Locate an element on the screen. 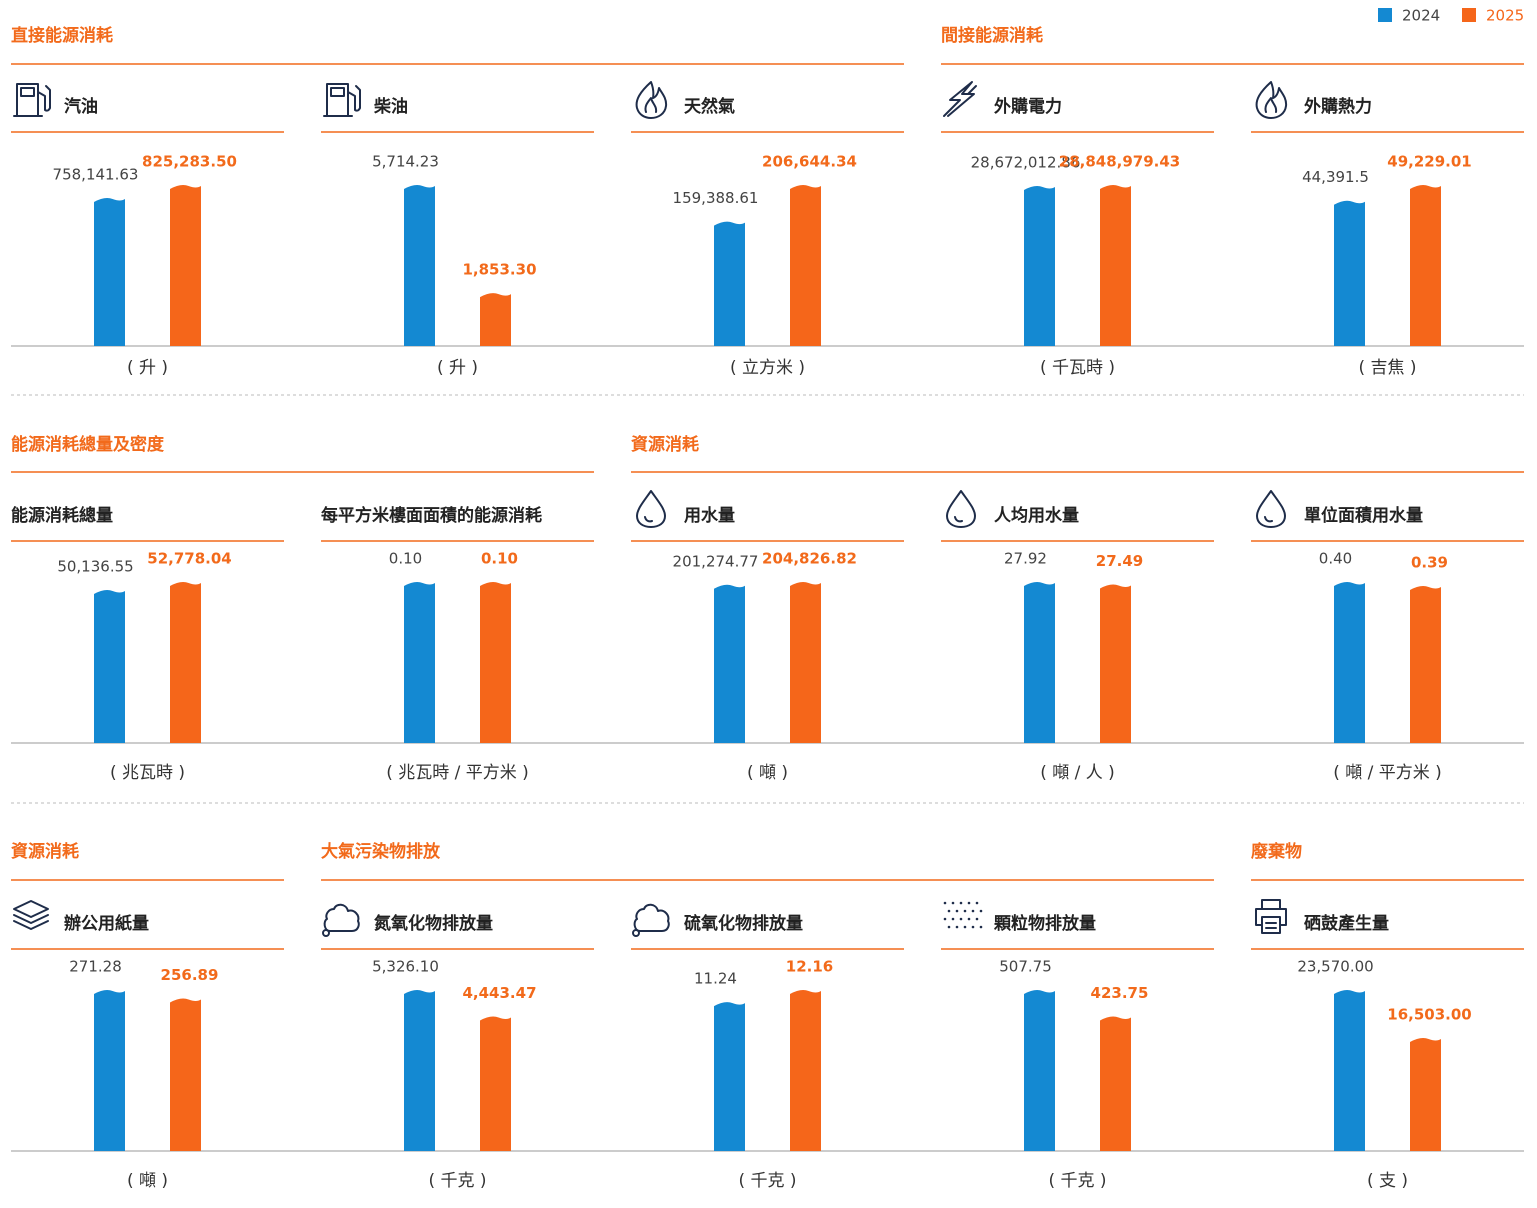  section-title: 直接能源消耗 is located at coordinates (62, 35).